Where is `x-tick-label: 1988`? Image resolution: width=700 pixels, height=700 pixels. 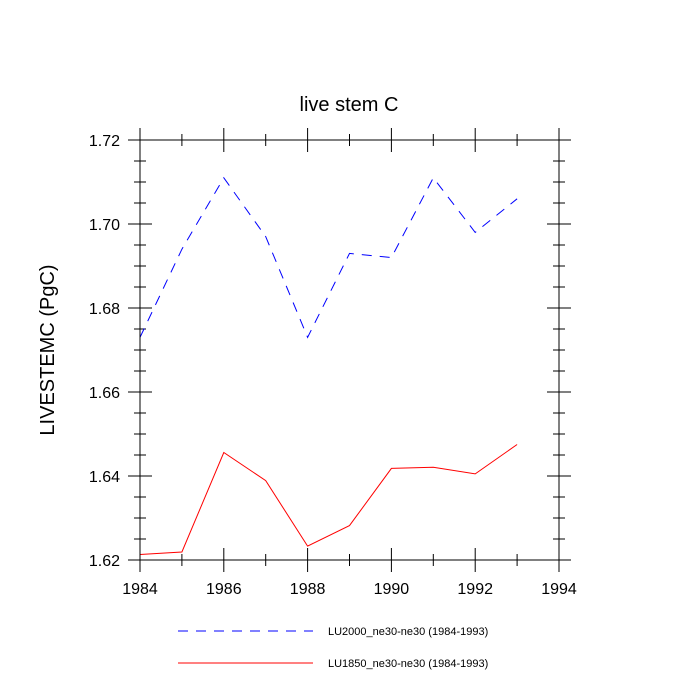
x-tick-label: 1988 is located at coordinates (308, 589).